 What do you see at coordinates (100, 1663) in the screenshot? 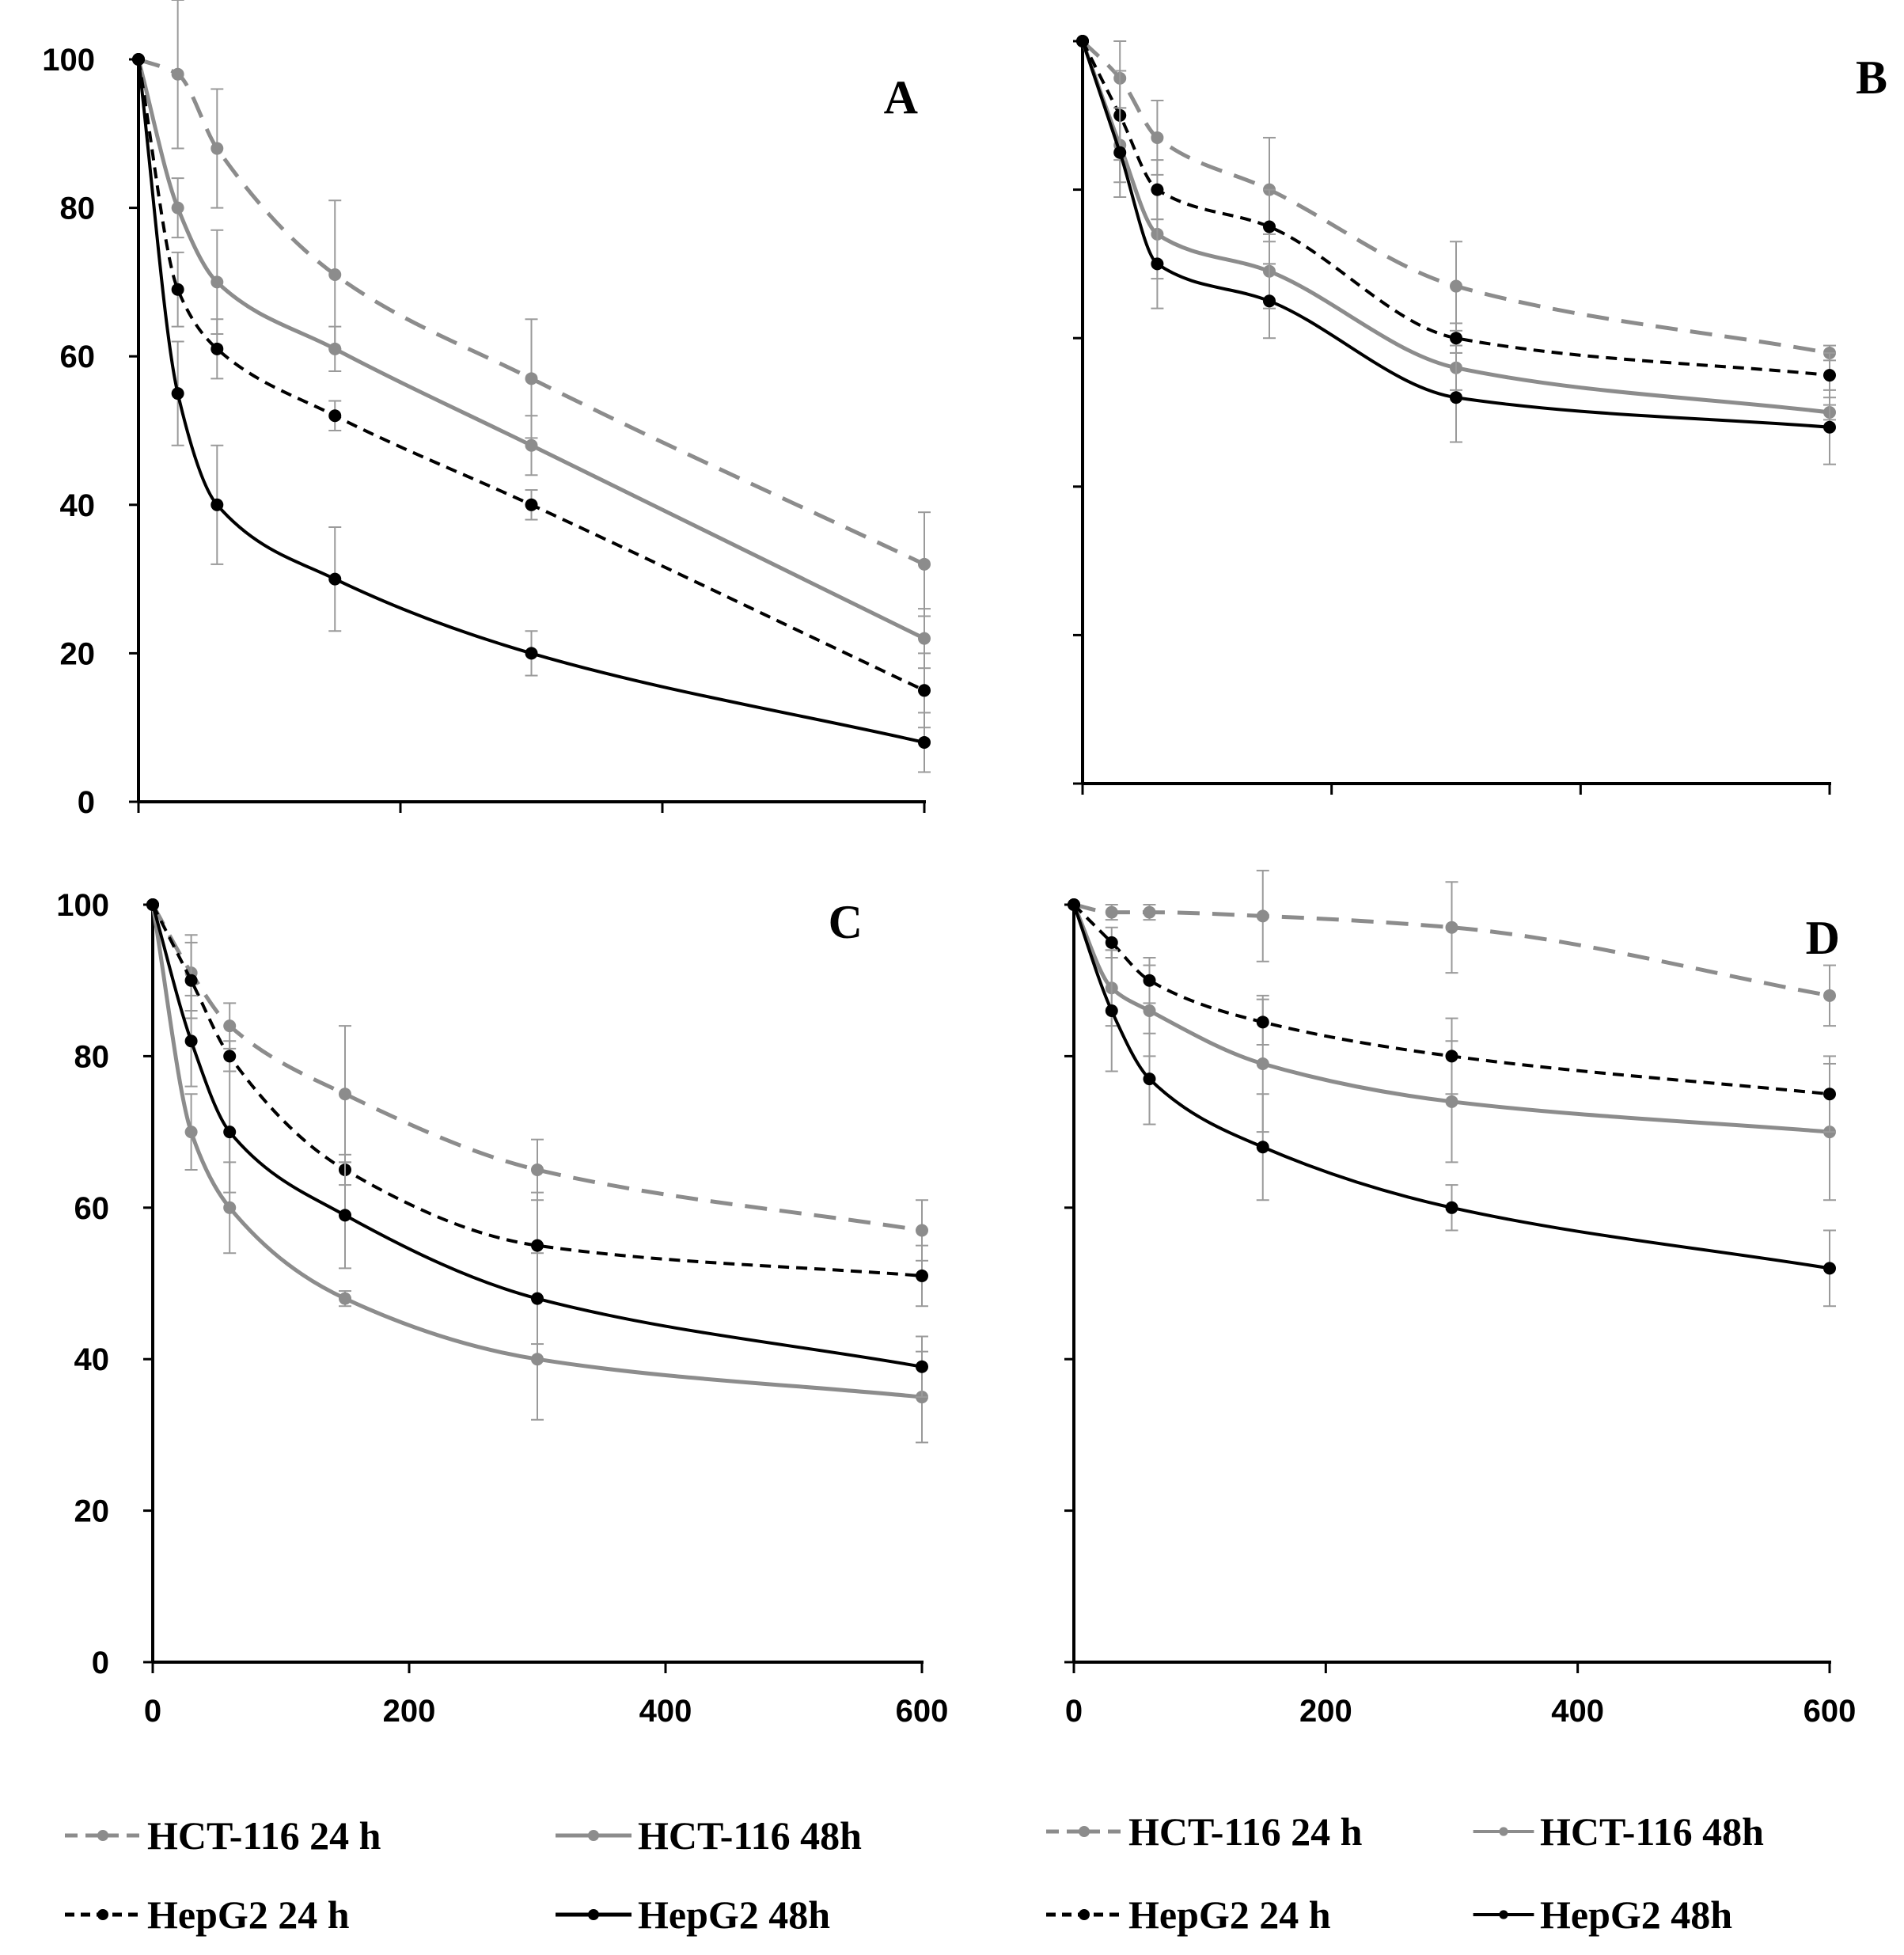
I see `y-tick-label-c: 0` at bounding box center [100, 1663].